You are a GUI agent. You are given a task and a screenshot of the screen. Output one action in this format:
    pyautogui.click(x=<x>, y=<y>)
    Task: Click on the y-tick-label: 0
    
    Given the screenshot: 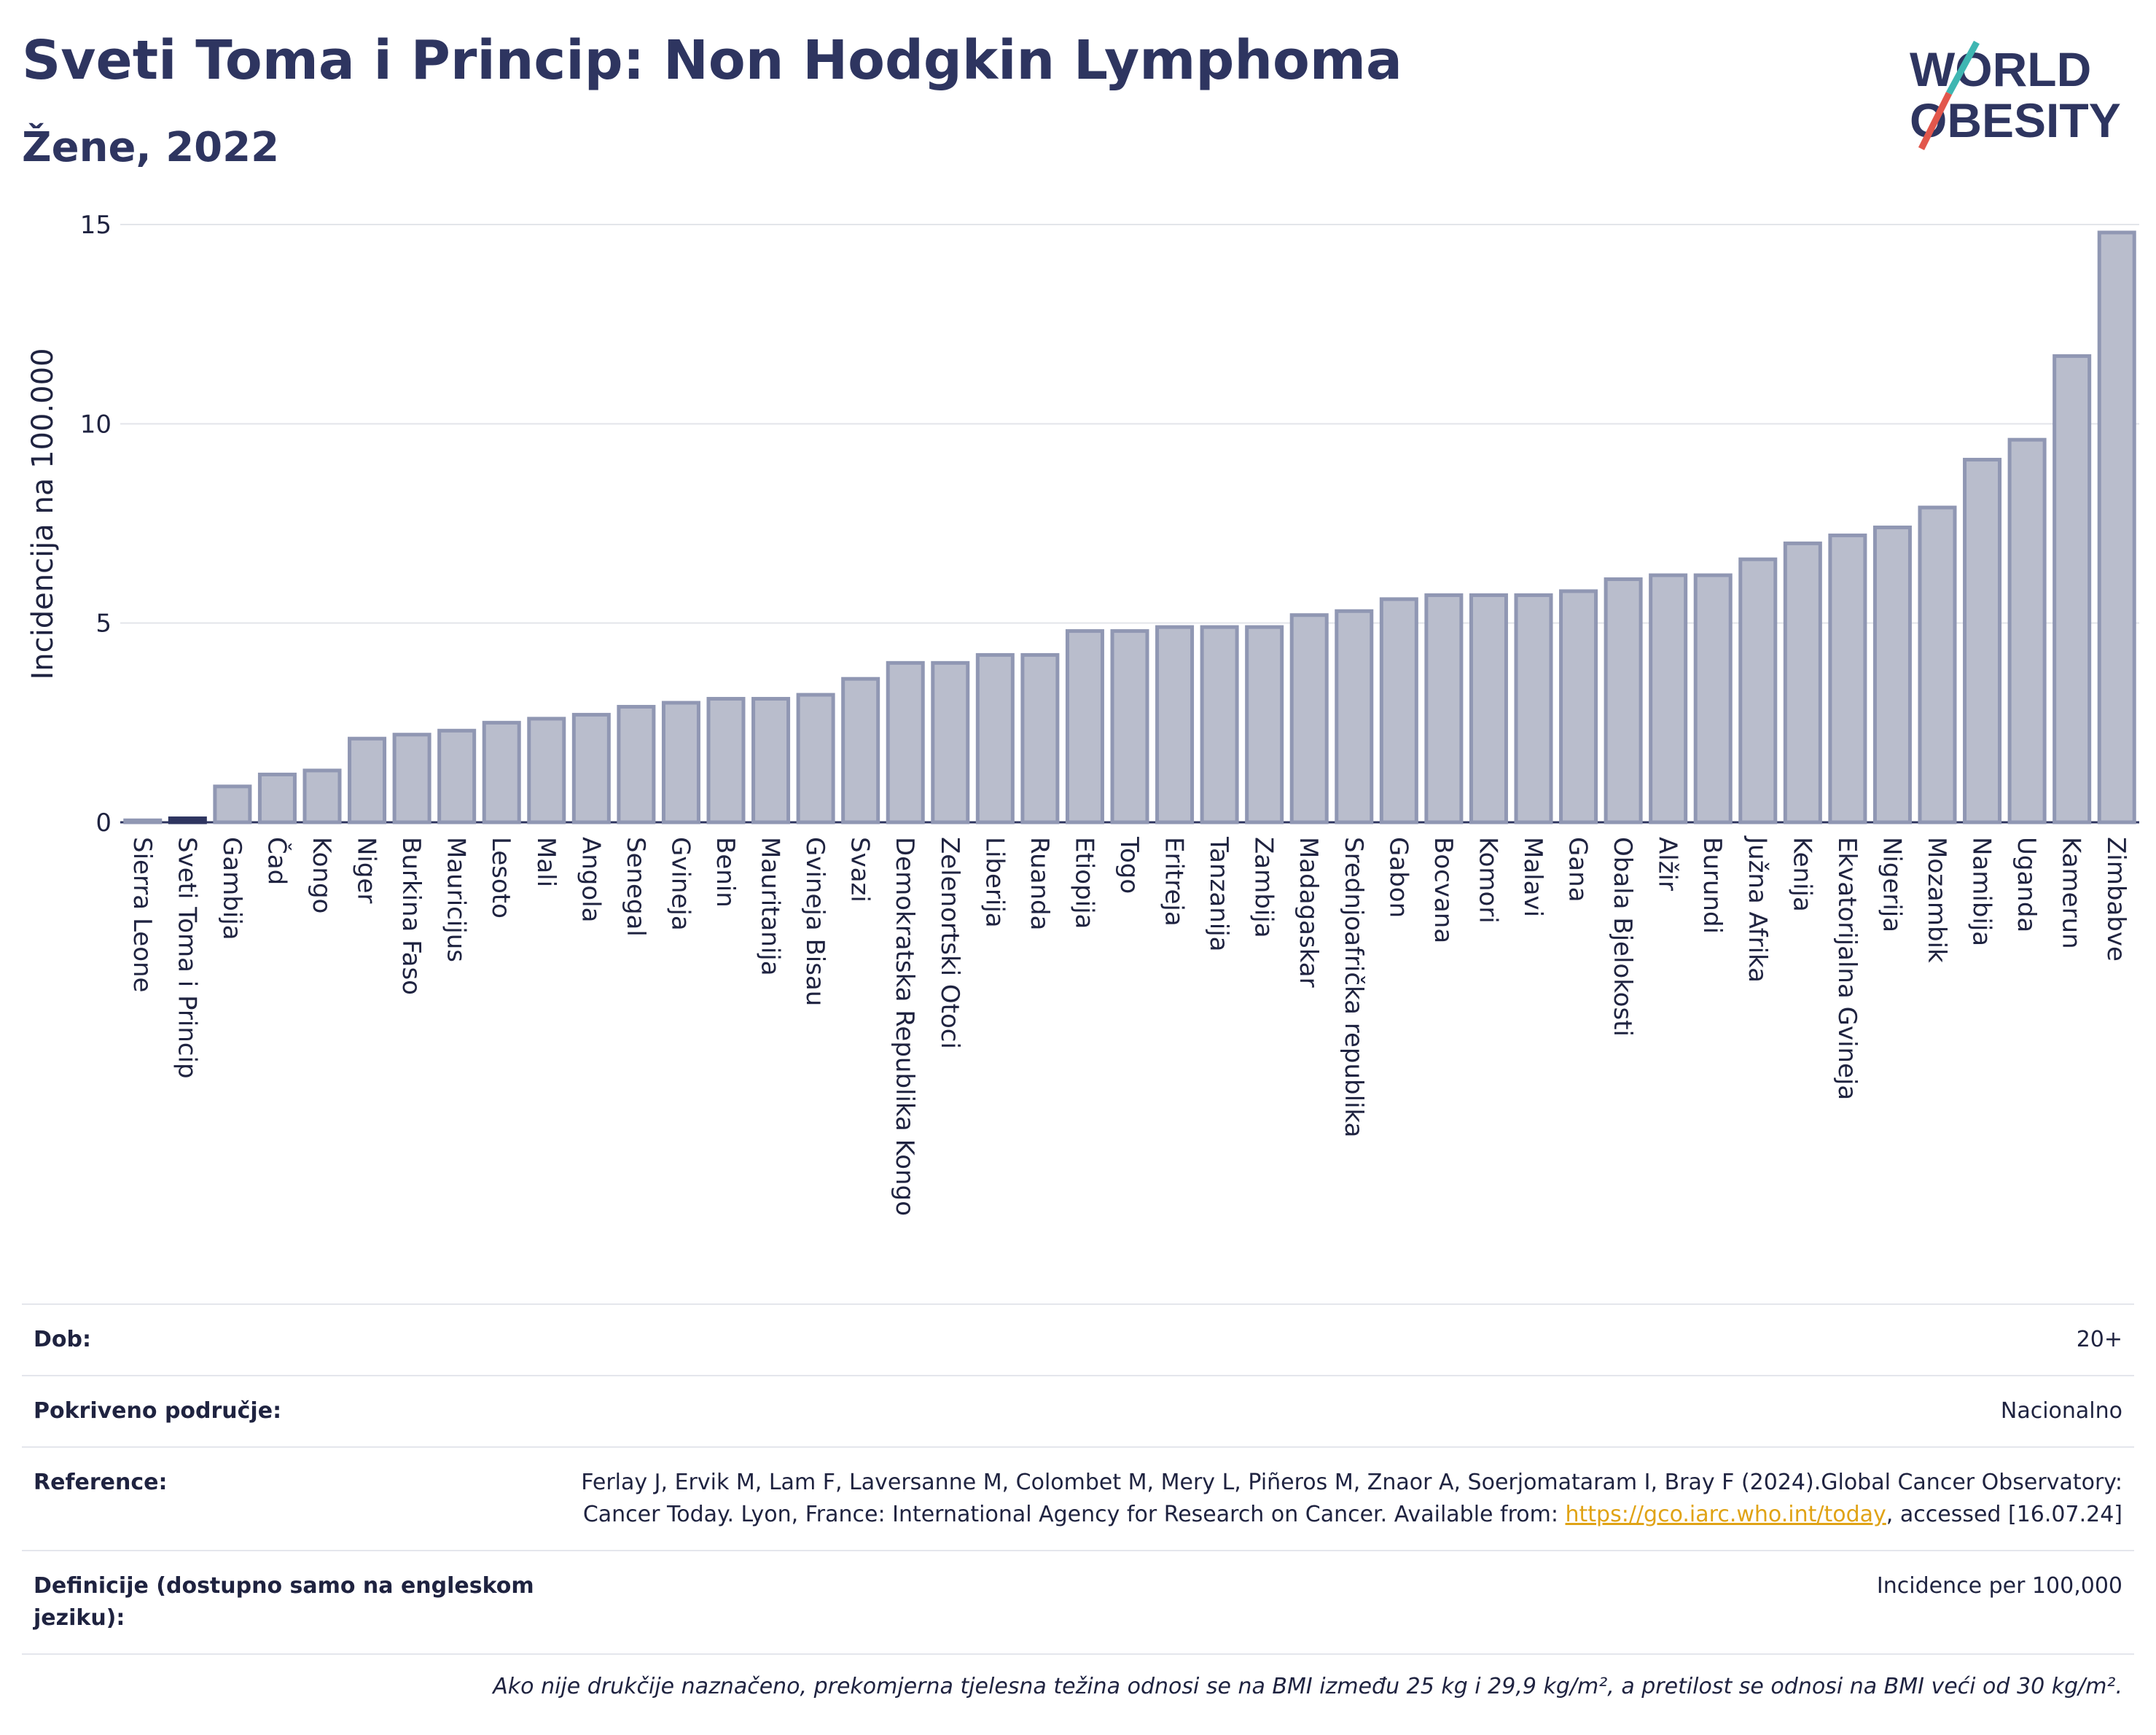 What is the action you would take?
    pyautogui.click(x=103, y=823)
    